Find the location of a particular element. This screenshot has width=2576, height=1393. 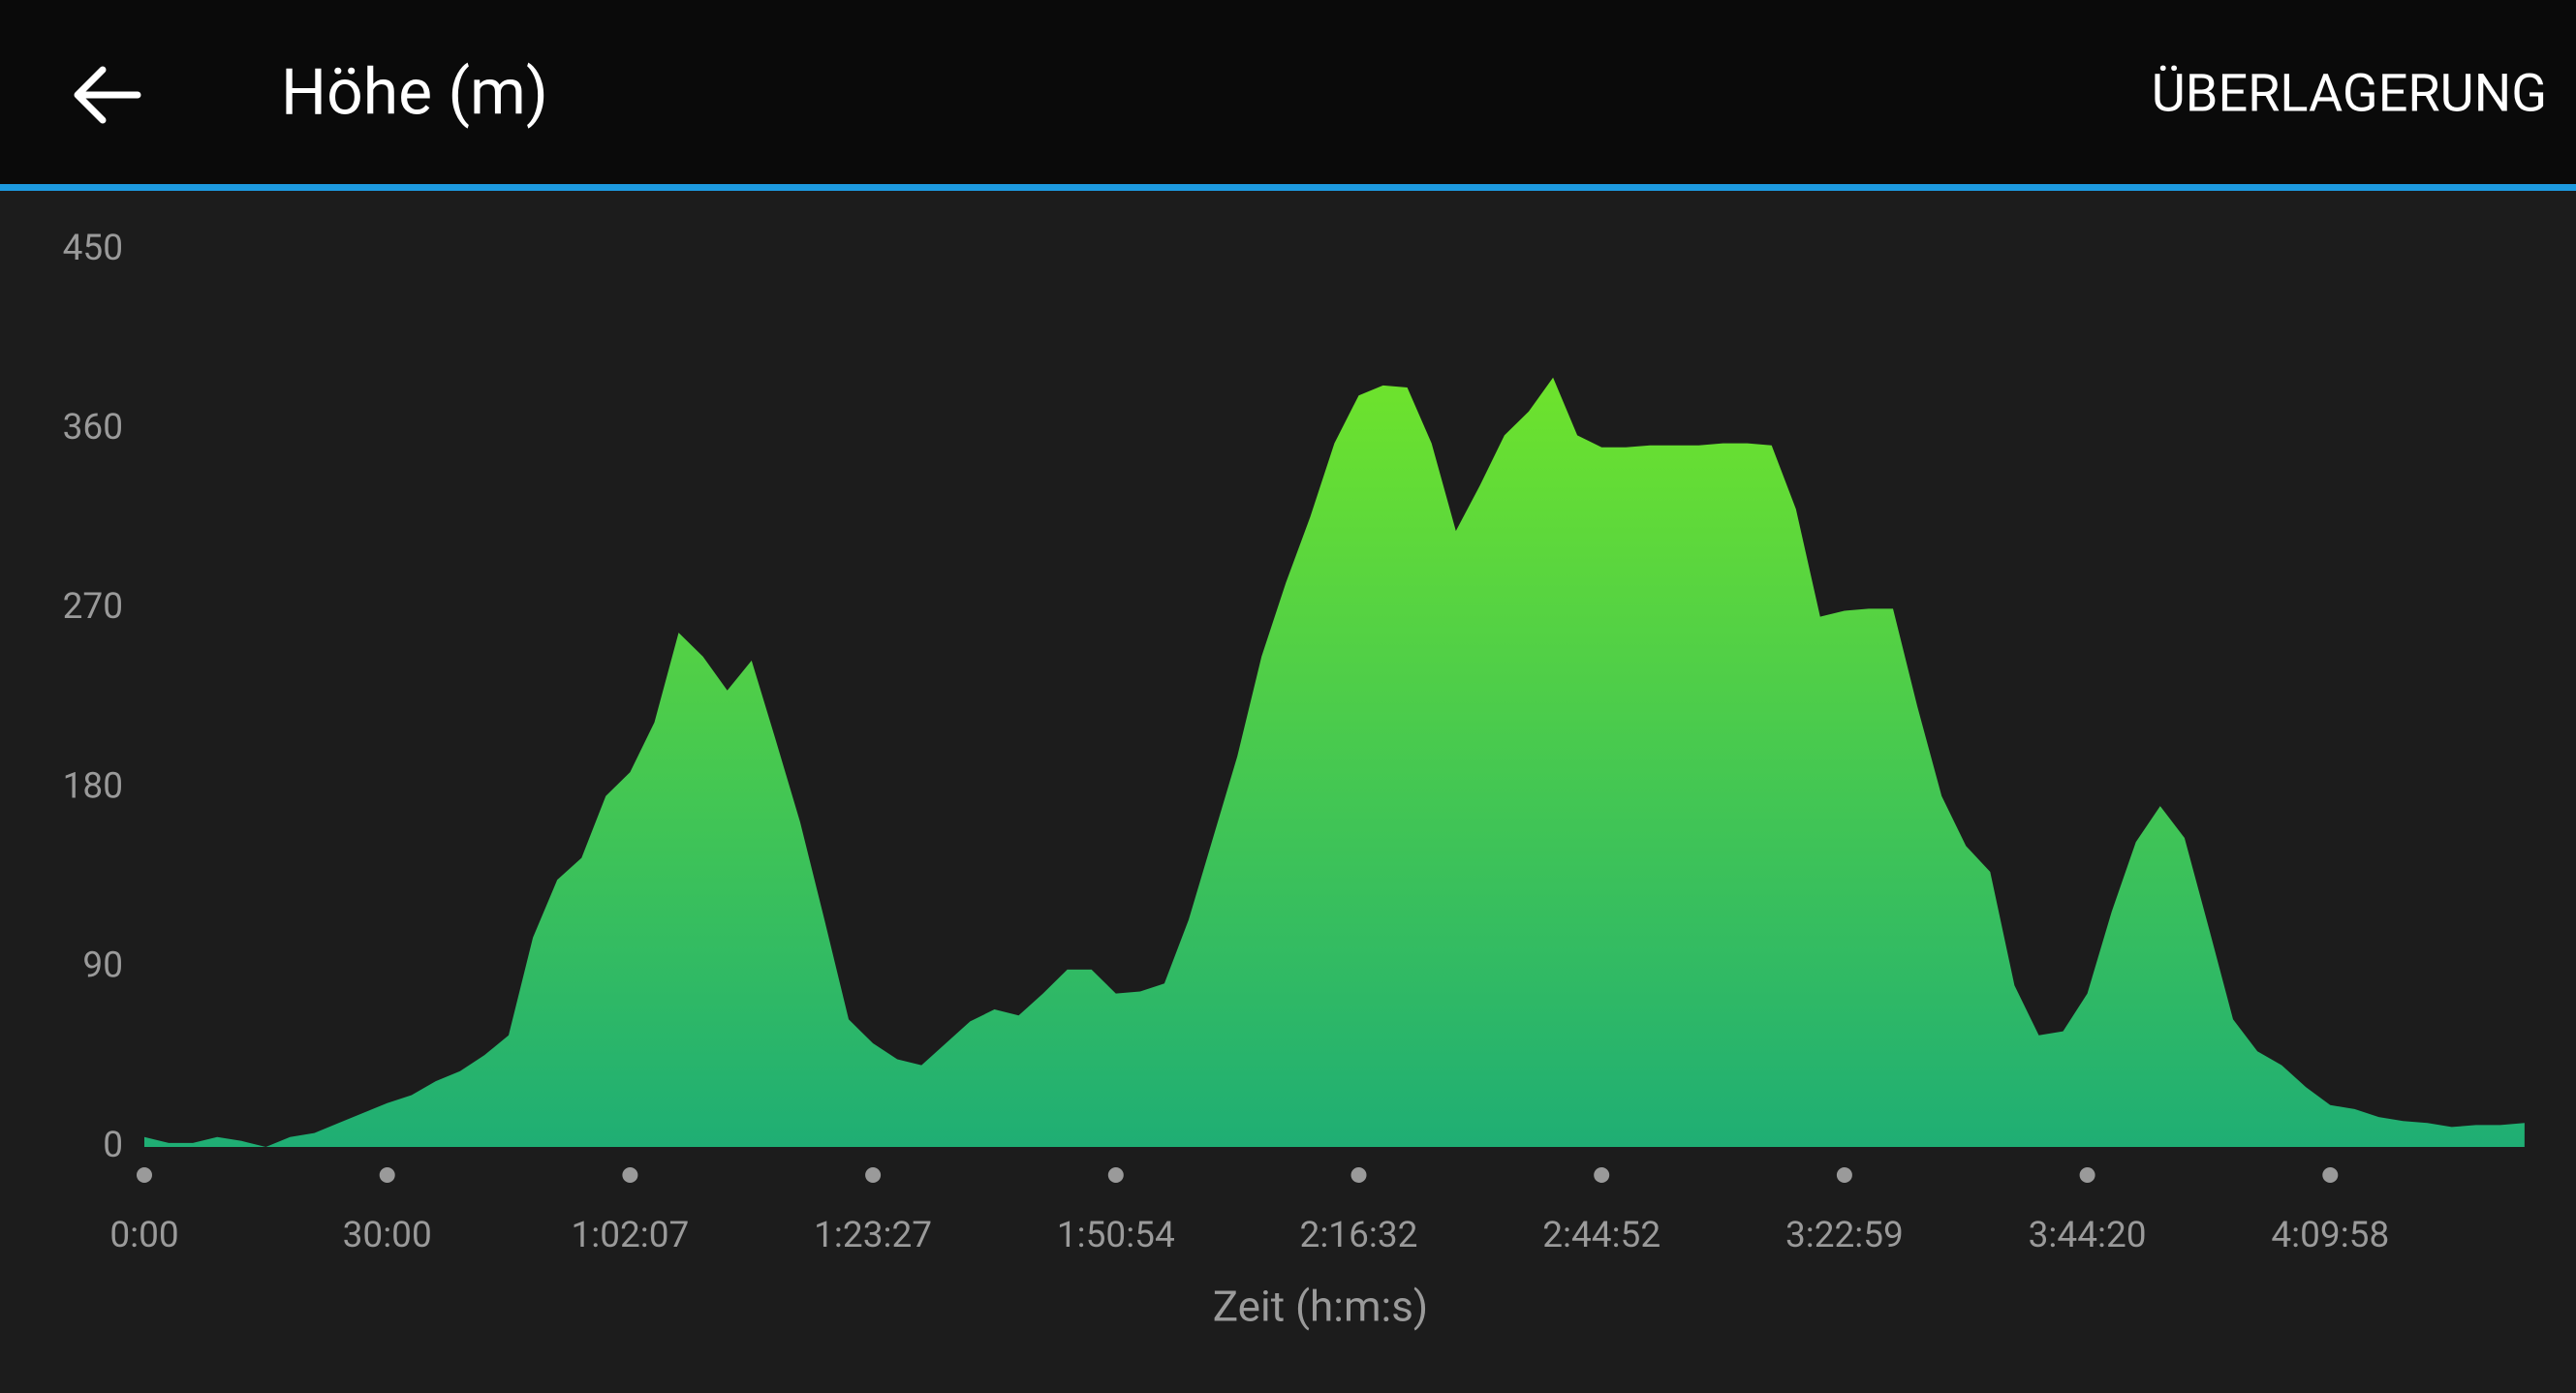

x-tick-label: 1:23:27 is located at coordinates (873, 1235).